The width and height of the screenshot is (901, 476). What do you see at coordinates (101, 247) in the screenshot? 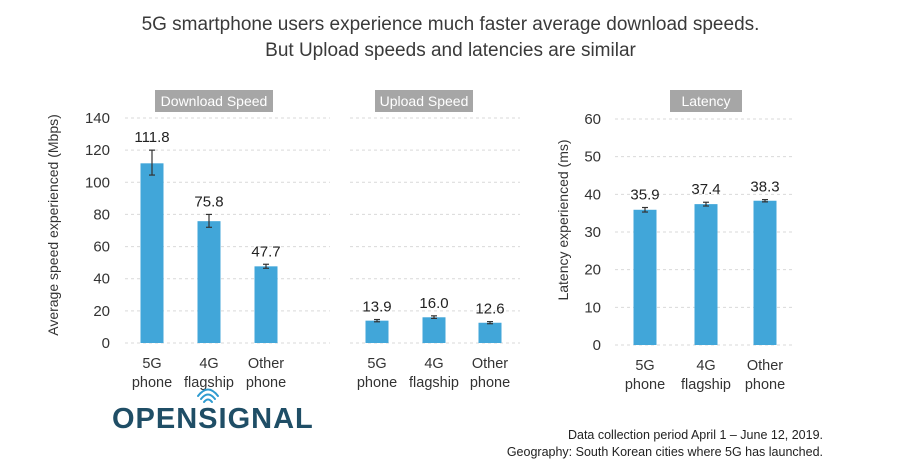
I see `y-tick-label-1-3: 60` at bounding box center [101, 247].